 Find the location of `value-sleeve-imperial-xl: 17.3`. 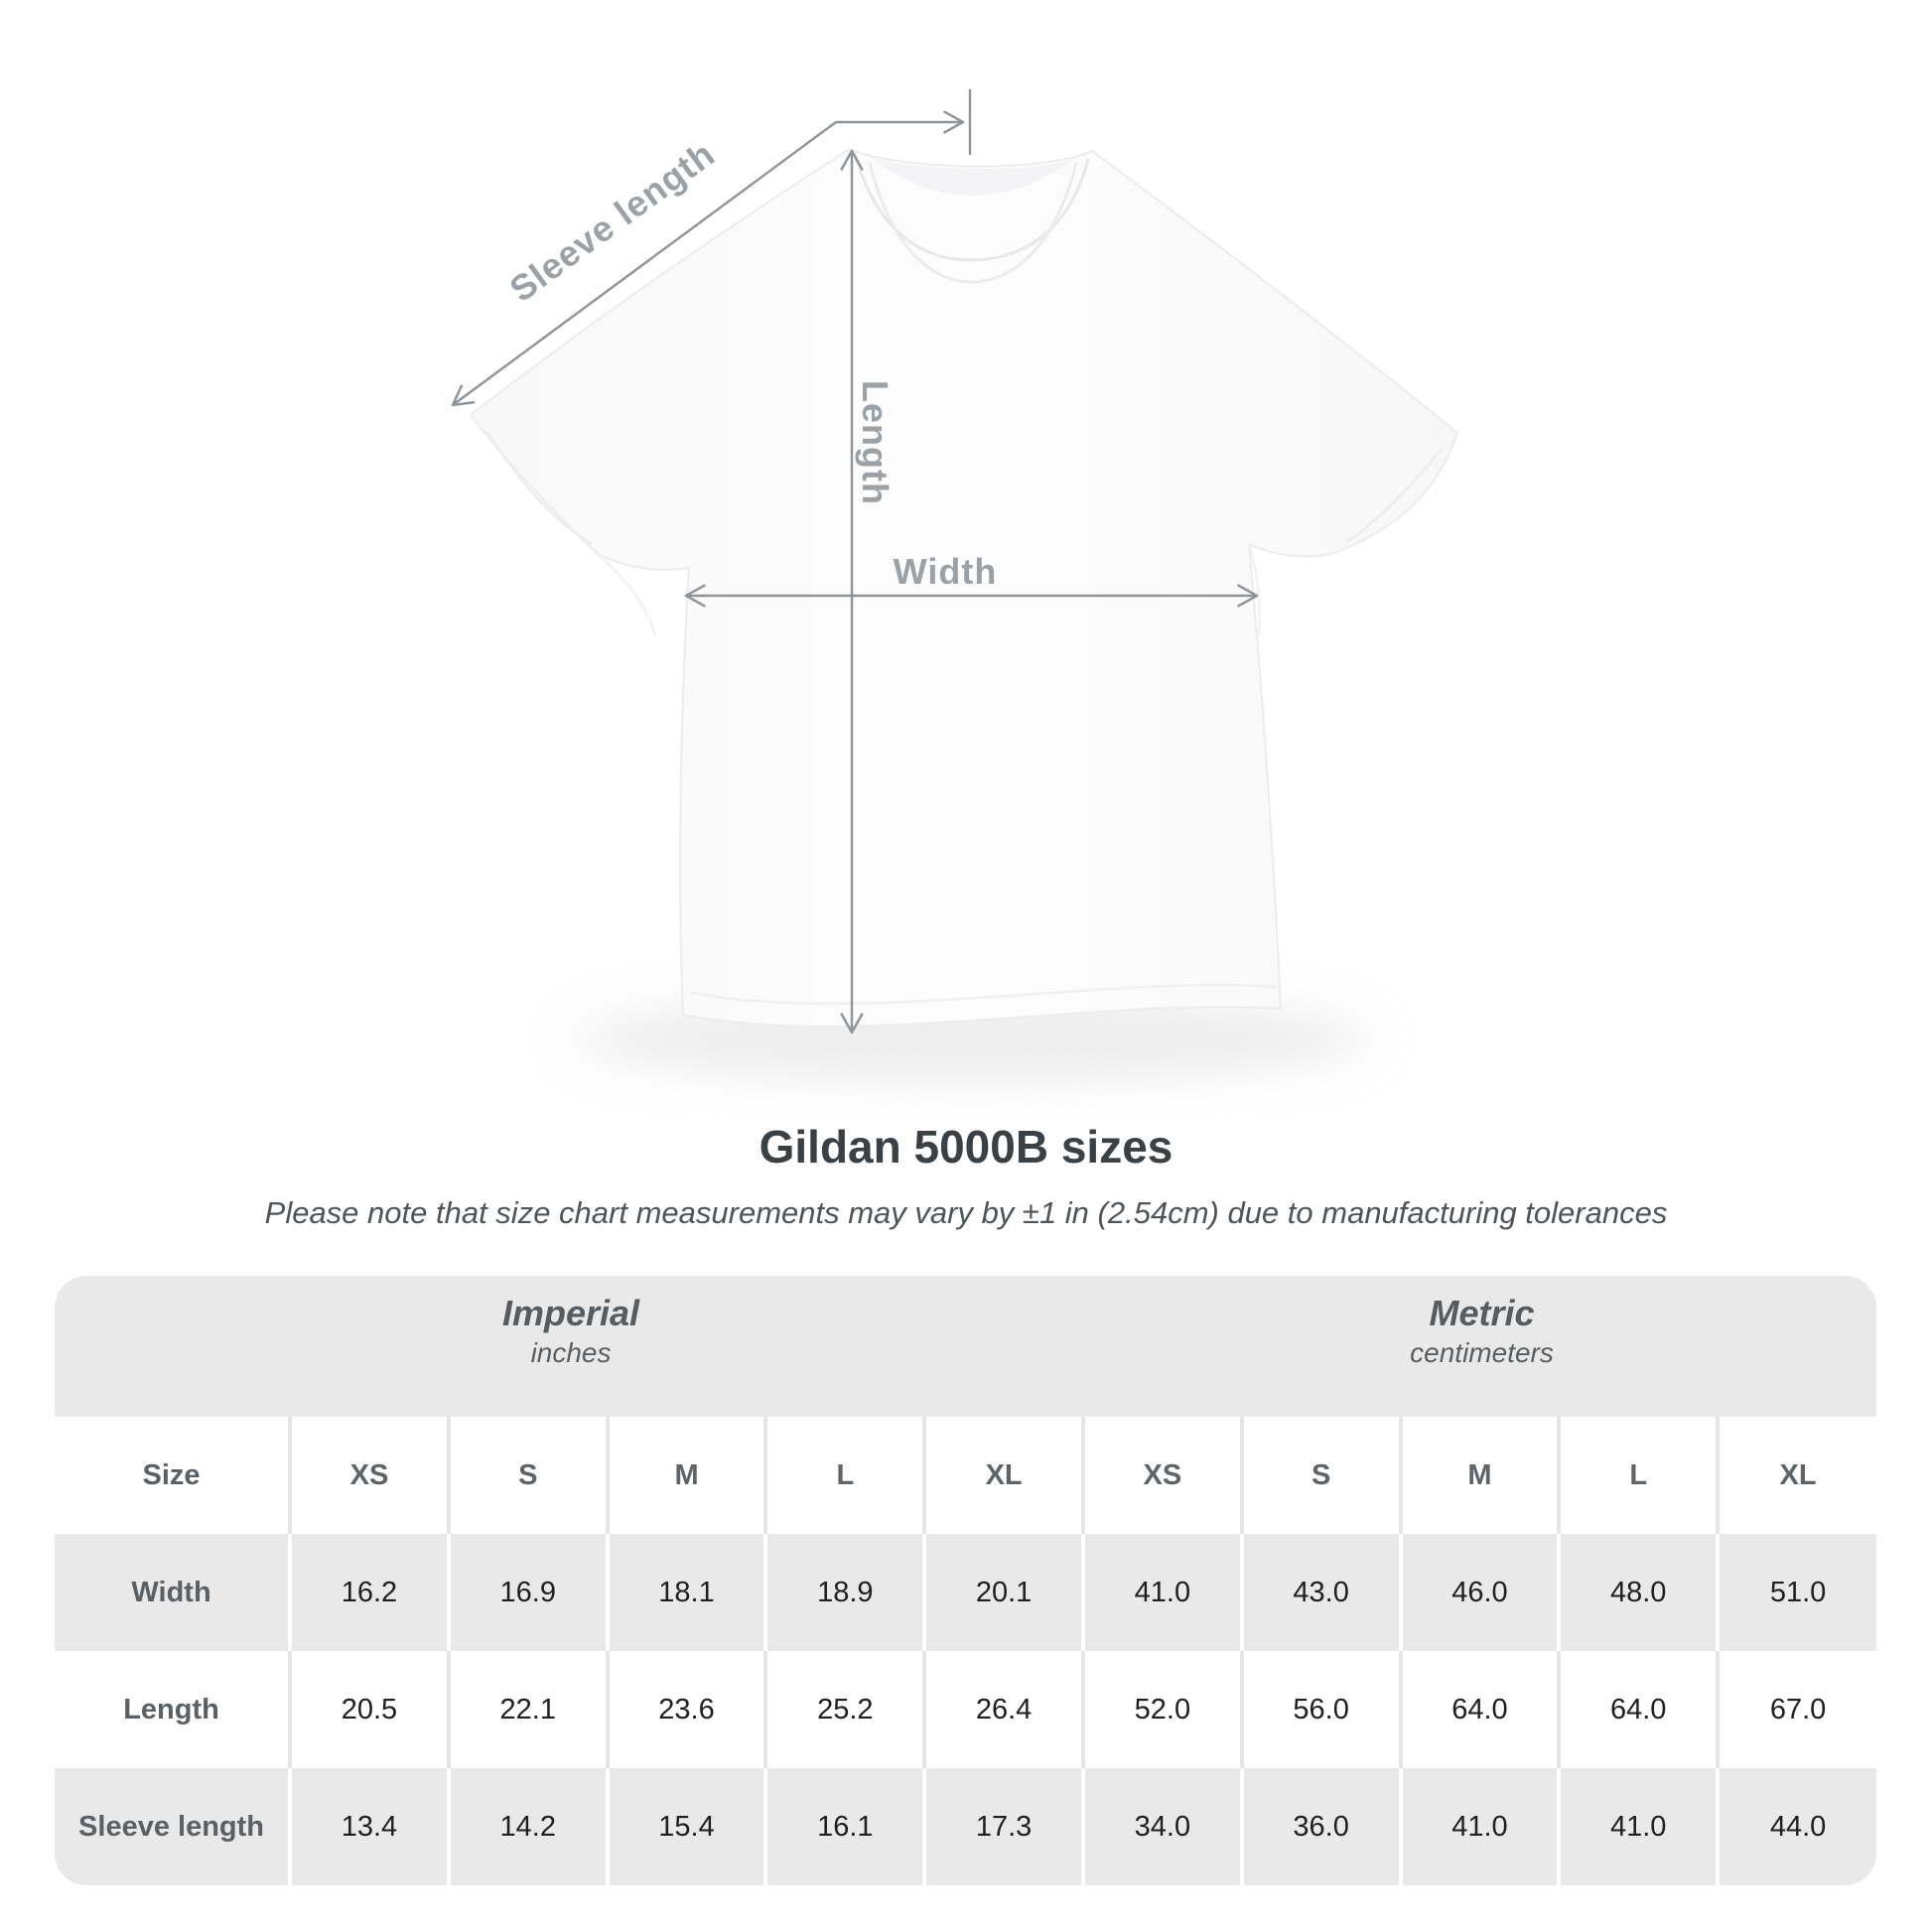

value-sleeve-imperial-xl: 17.3 is located at coordinates (1003, 1827).